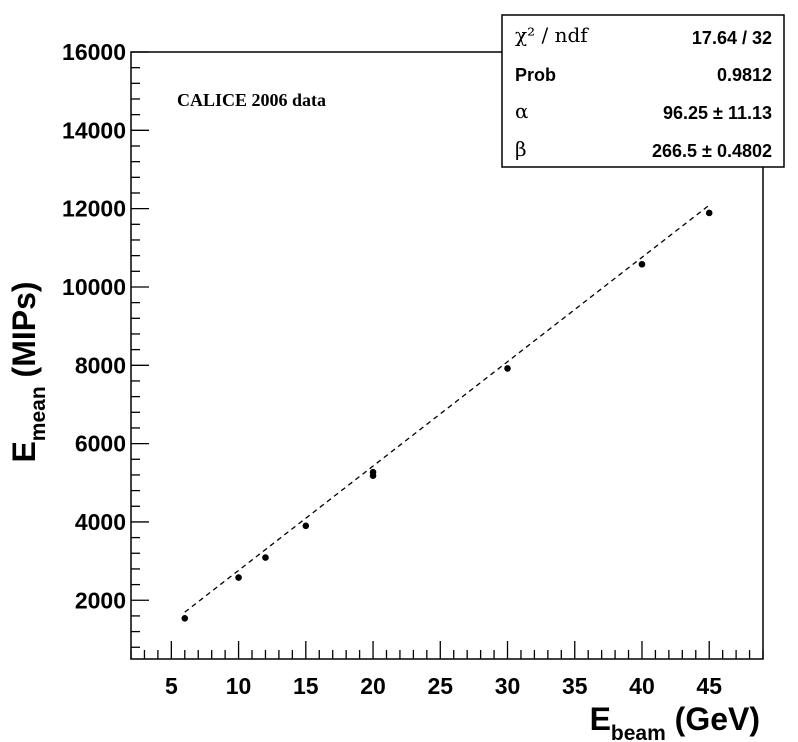 The height and width of the screenshot is (742, 798). What do you see at coordinates (94, 287) in the screenshot?
I see `y-tick-label: 10000` at bounding box center [94, 287].